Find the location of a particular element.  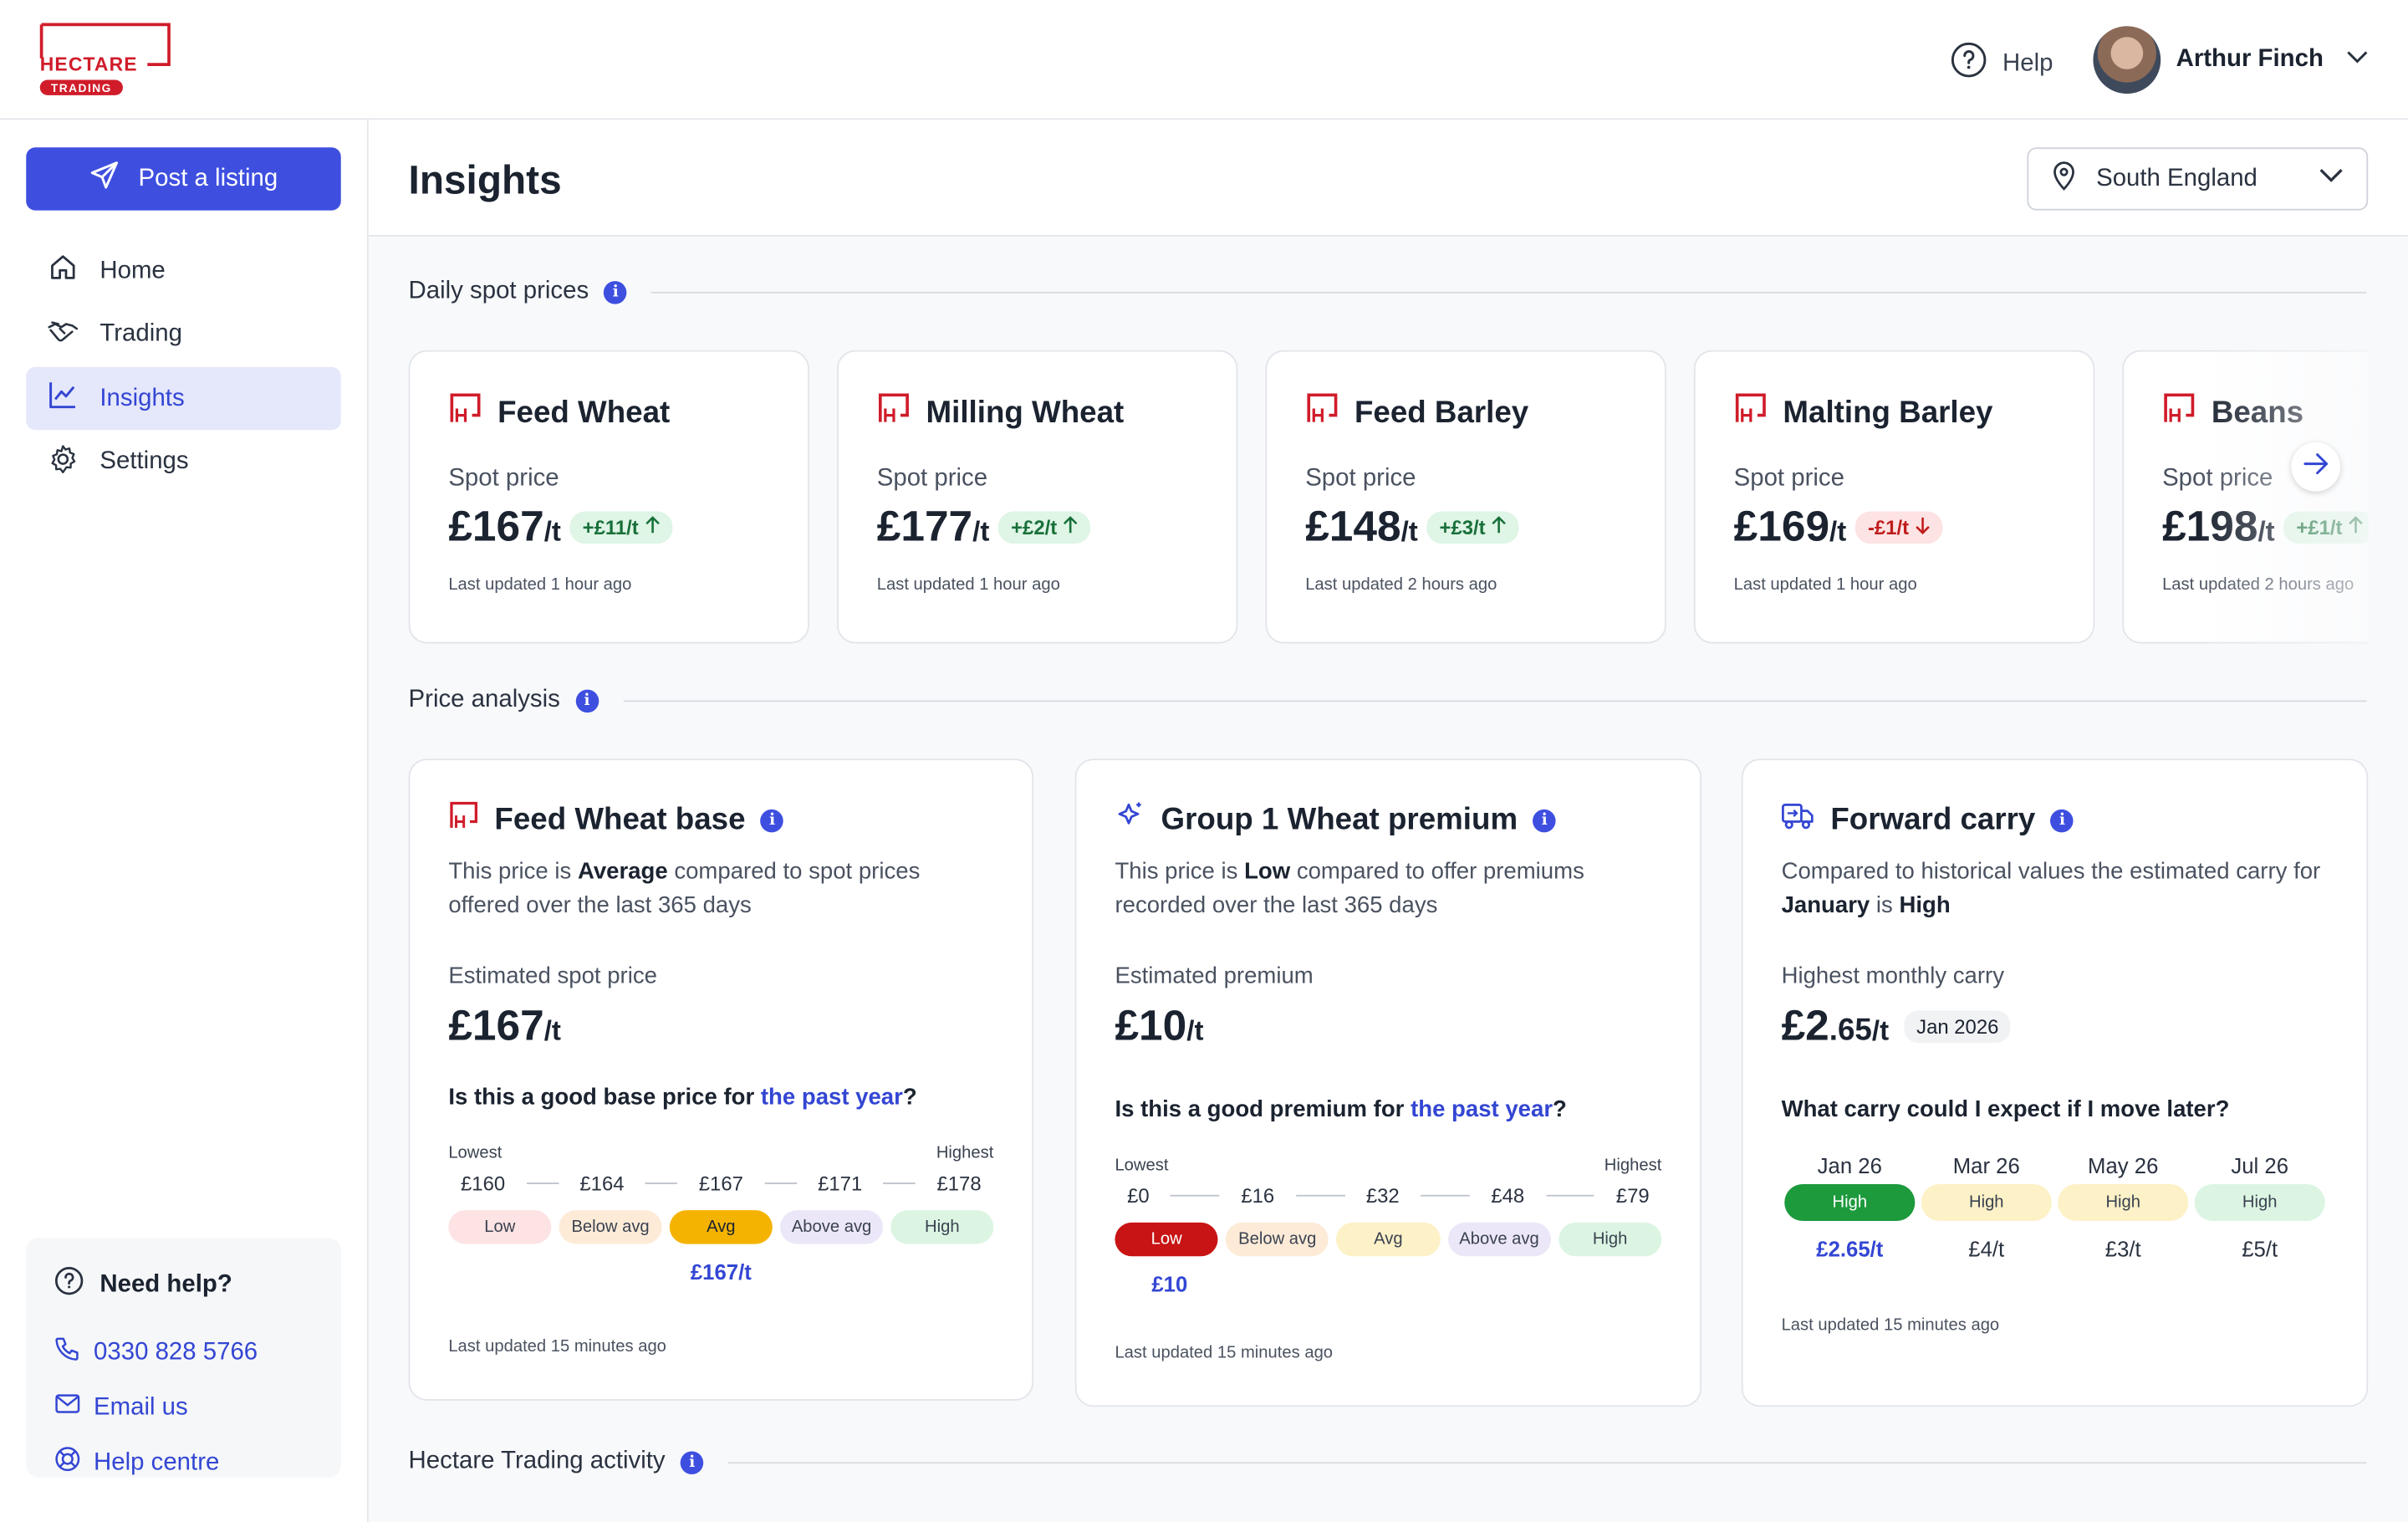

region-select: South England is located at coordinates (2198, 179).